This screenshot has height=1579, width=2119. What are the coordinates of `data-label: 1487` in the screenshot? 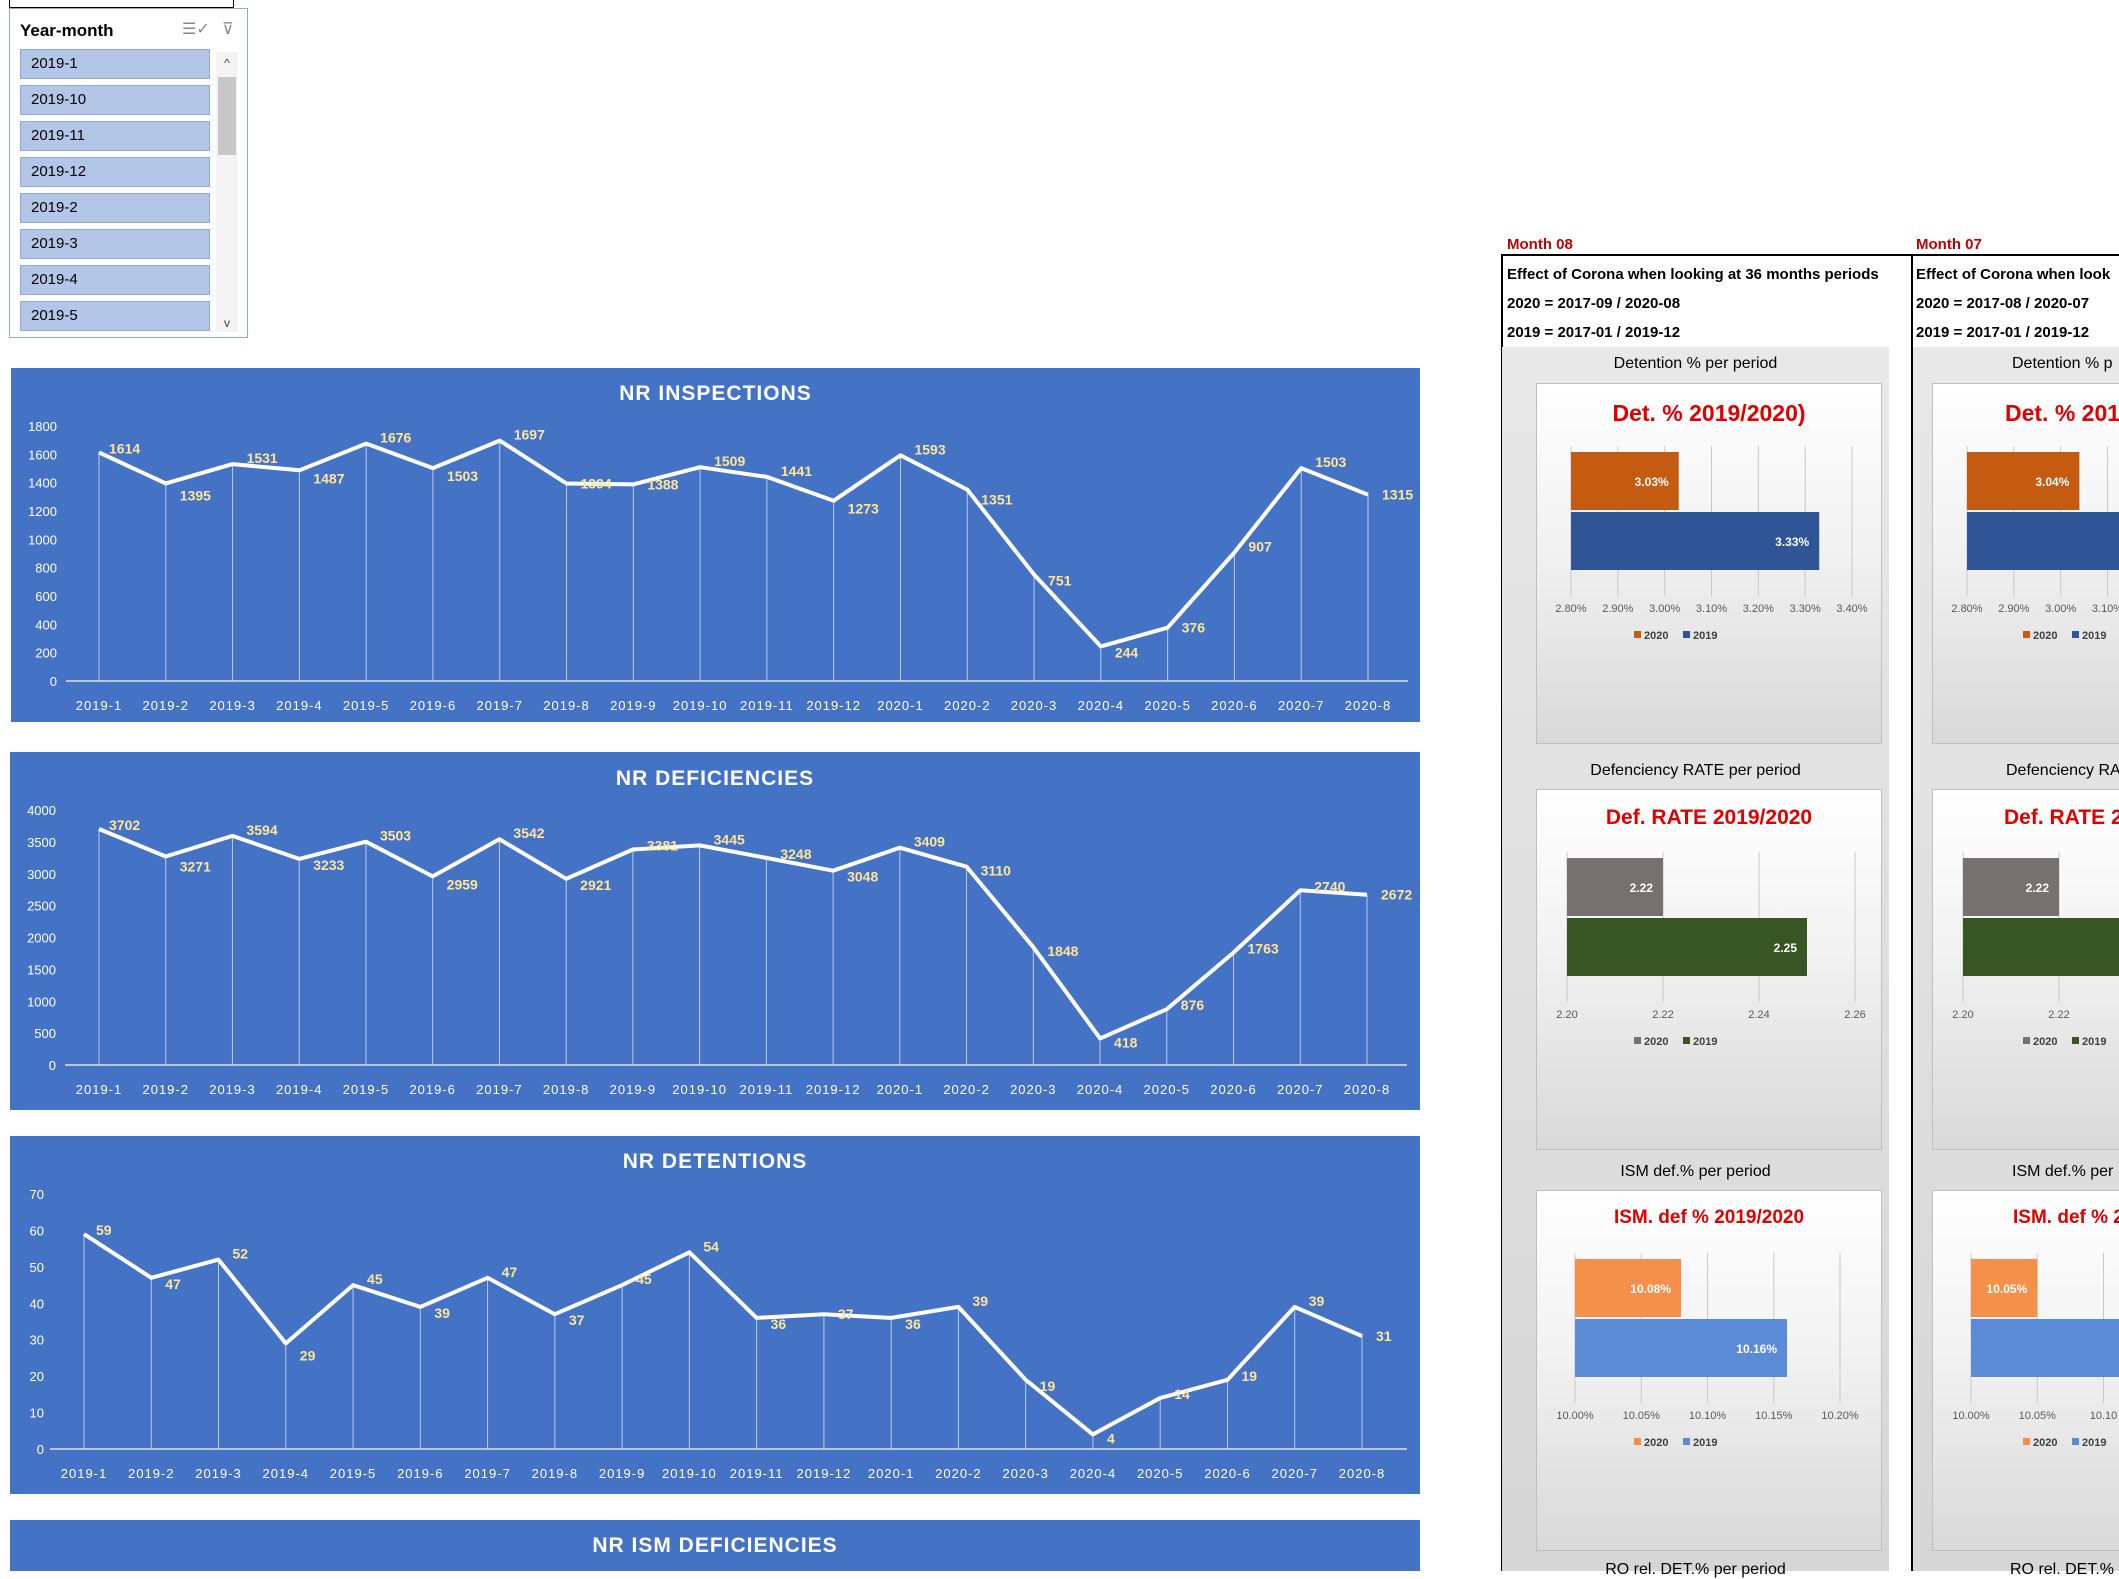 It's located at (328, 478).